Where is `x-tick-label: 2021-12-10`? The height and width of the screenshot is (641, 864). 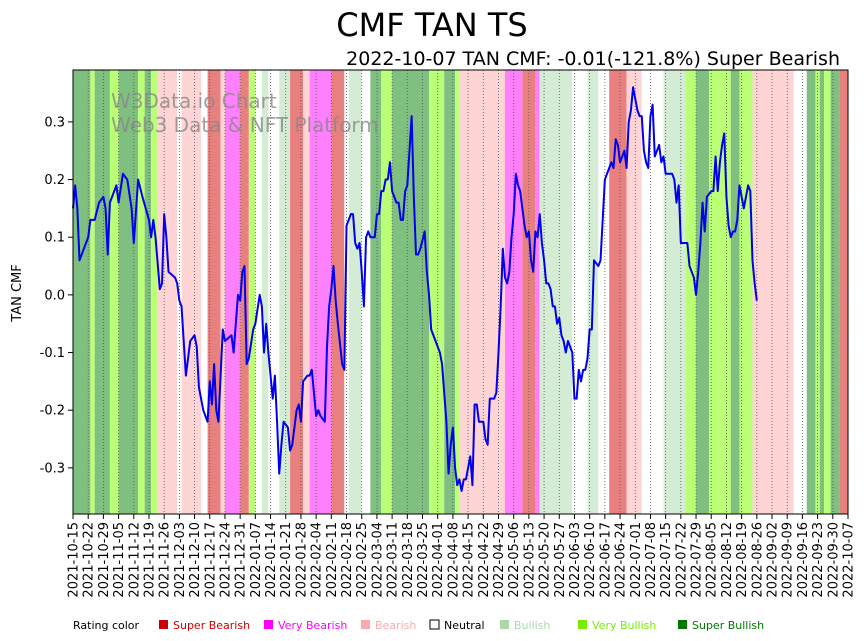 x-tick-label: 2021-12-10 is located at coordinates (195, 560).